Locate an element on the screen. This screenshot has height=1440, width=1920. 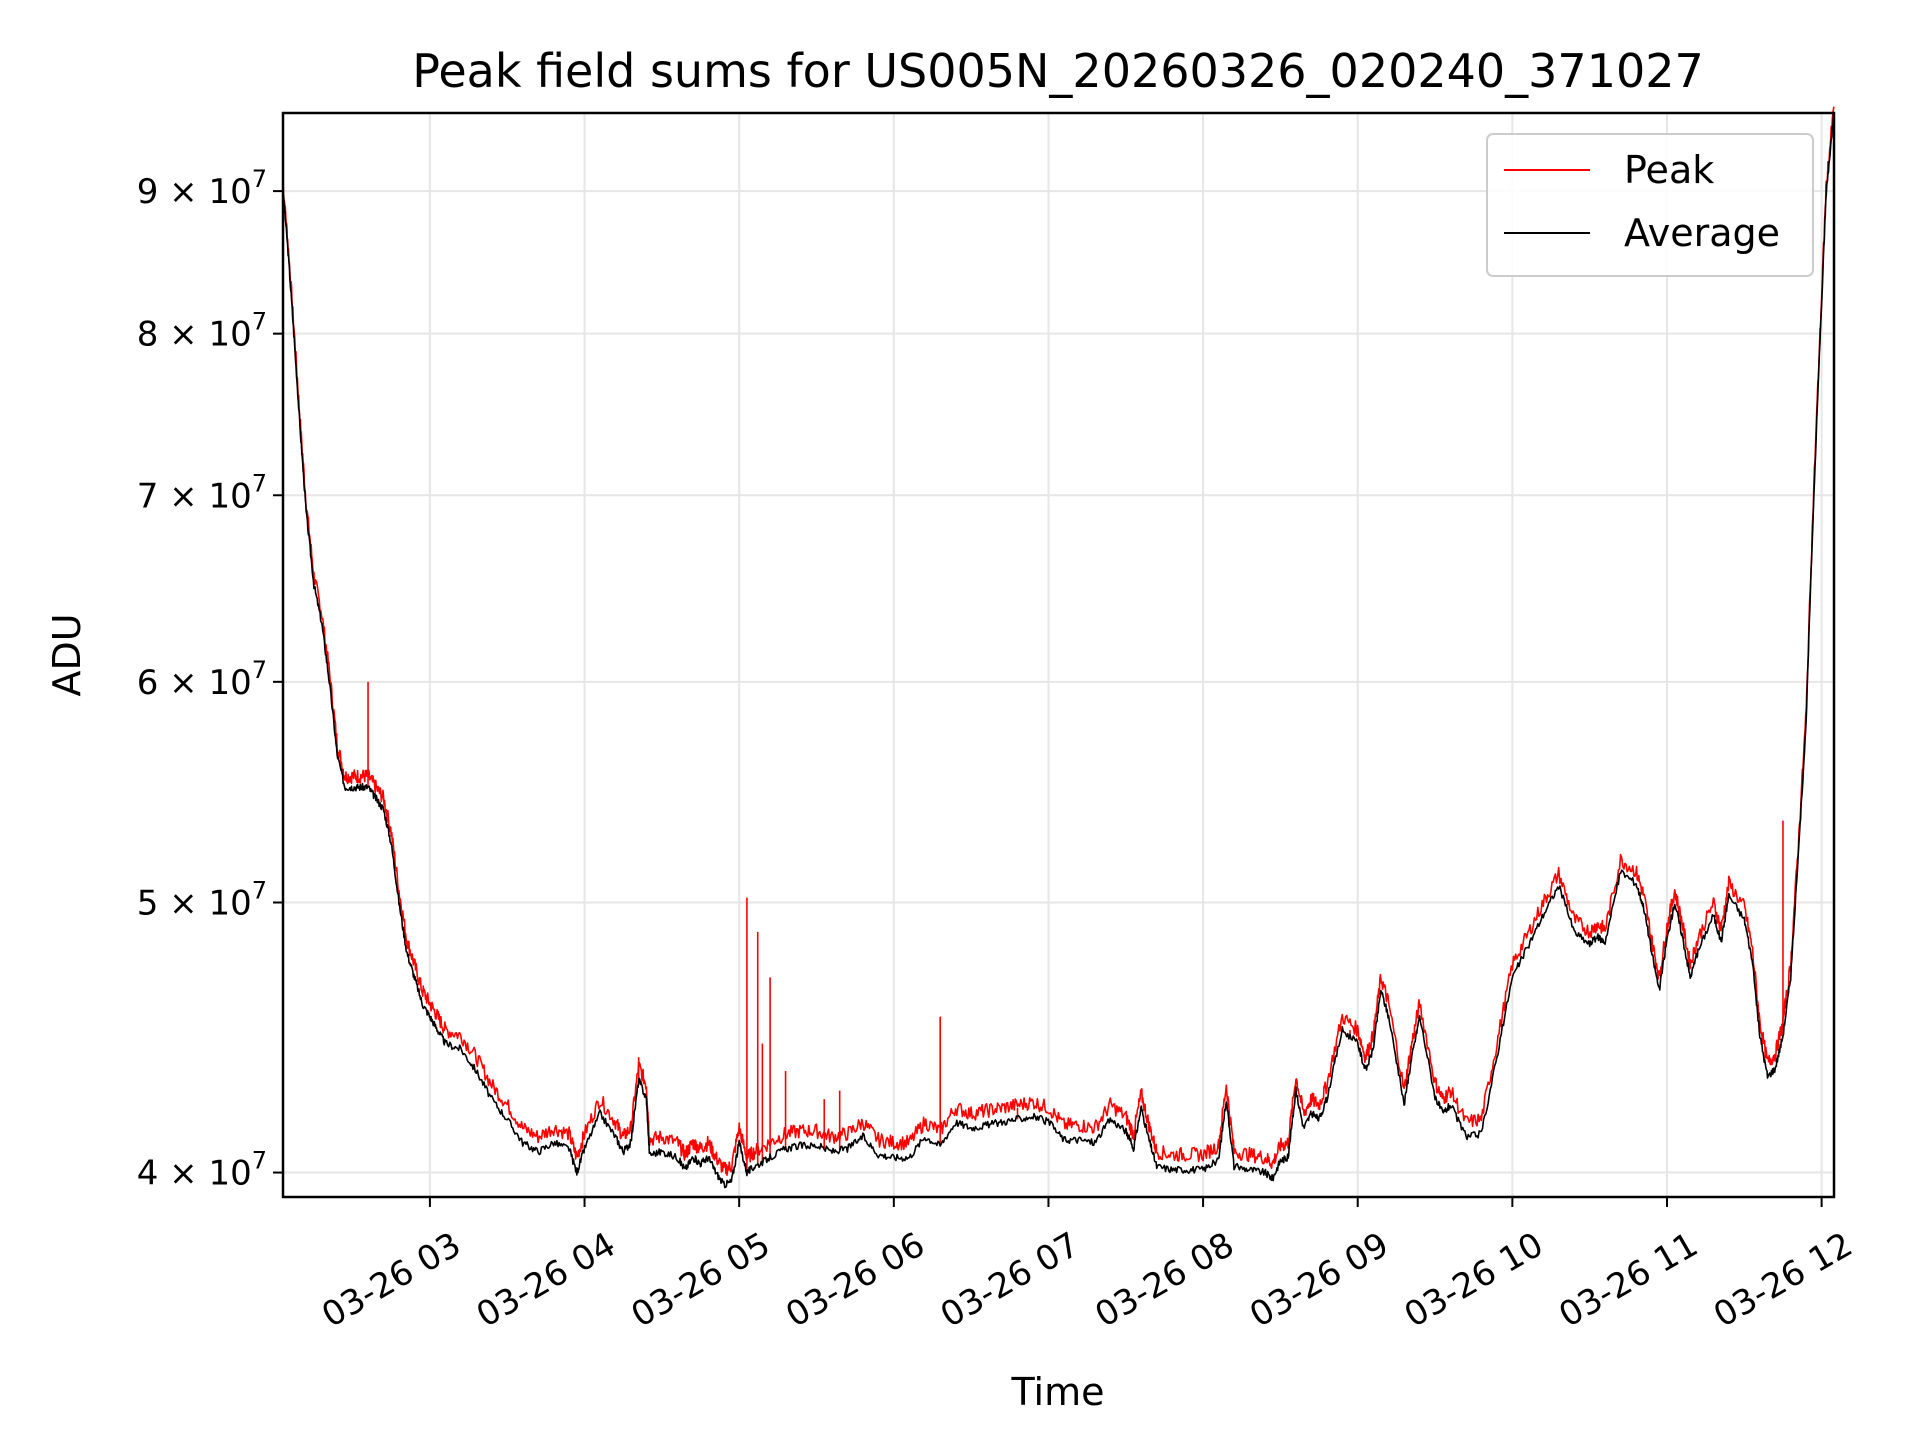
y-tick-label: 8 × 107 is located at coordinates (202, 331).